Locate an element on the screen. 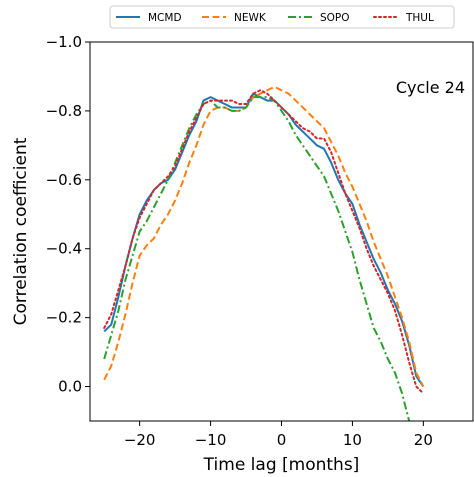 Image resolution: width=474 pixels, height=477 pixels. legend-frame is located at coordinates (282, 17).